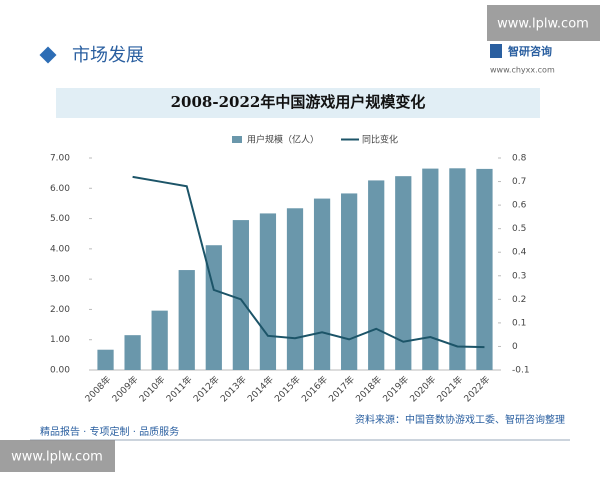 This screenshot has height=480, width=600. Describe the element at coordinates (60, 310) in the screenshot. I see `y-tick-label: 2.00` at that location.